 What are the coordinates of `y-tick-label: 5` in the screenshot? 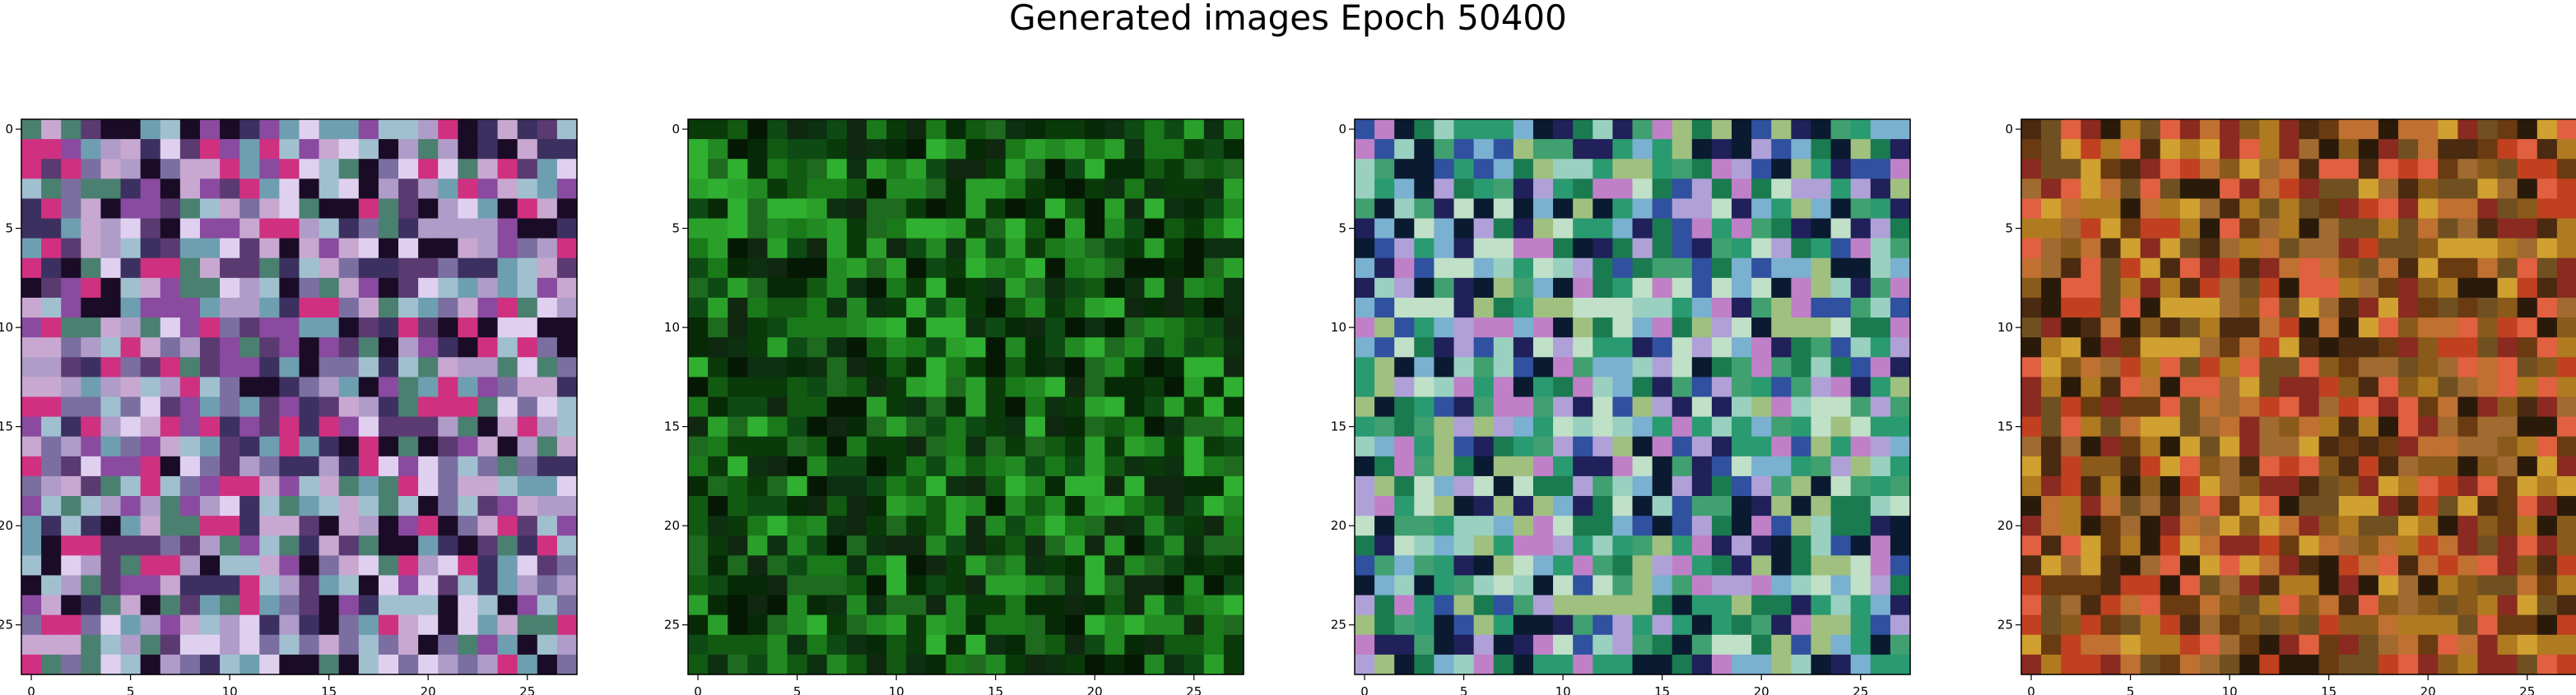 It's located at (9, 228).